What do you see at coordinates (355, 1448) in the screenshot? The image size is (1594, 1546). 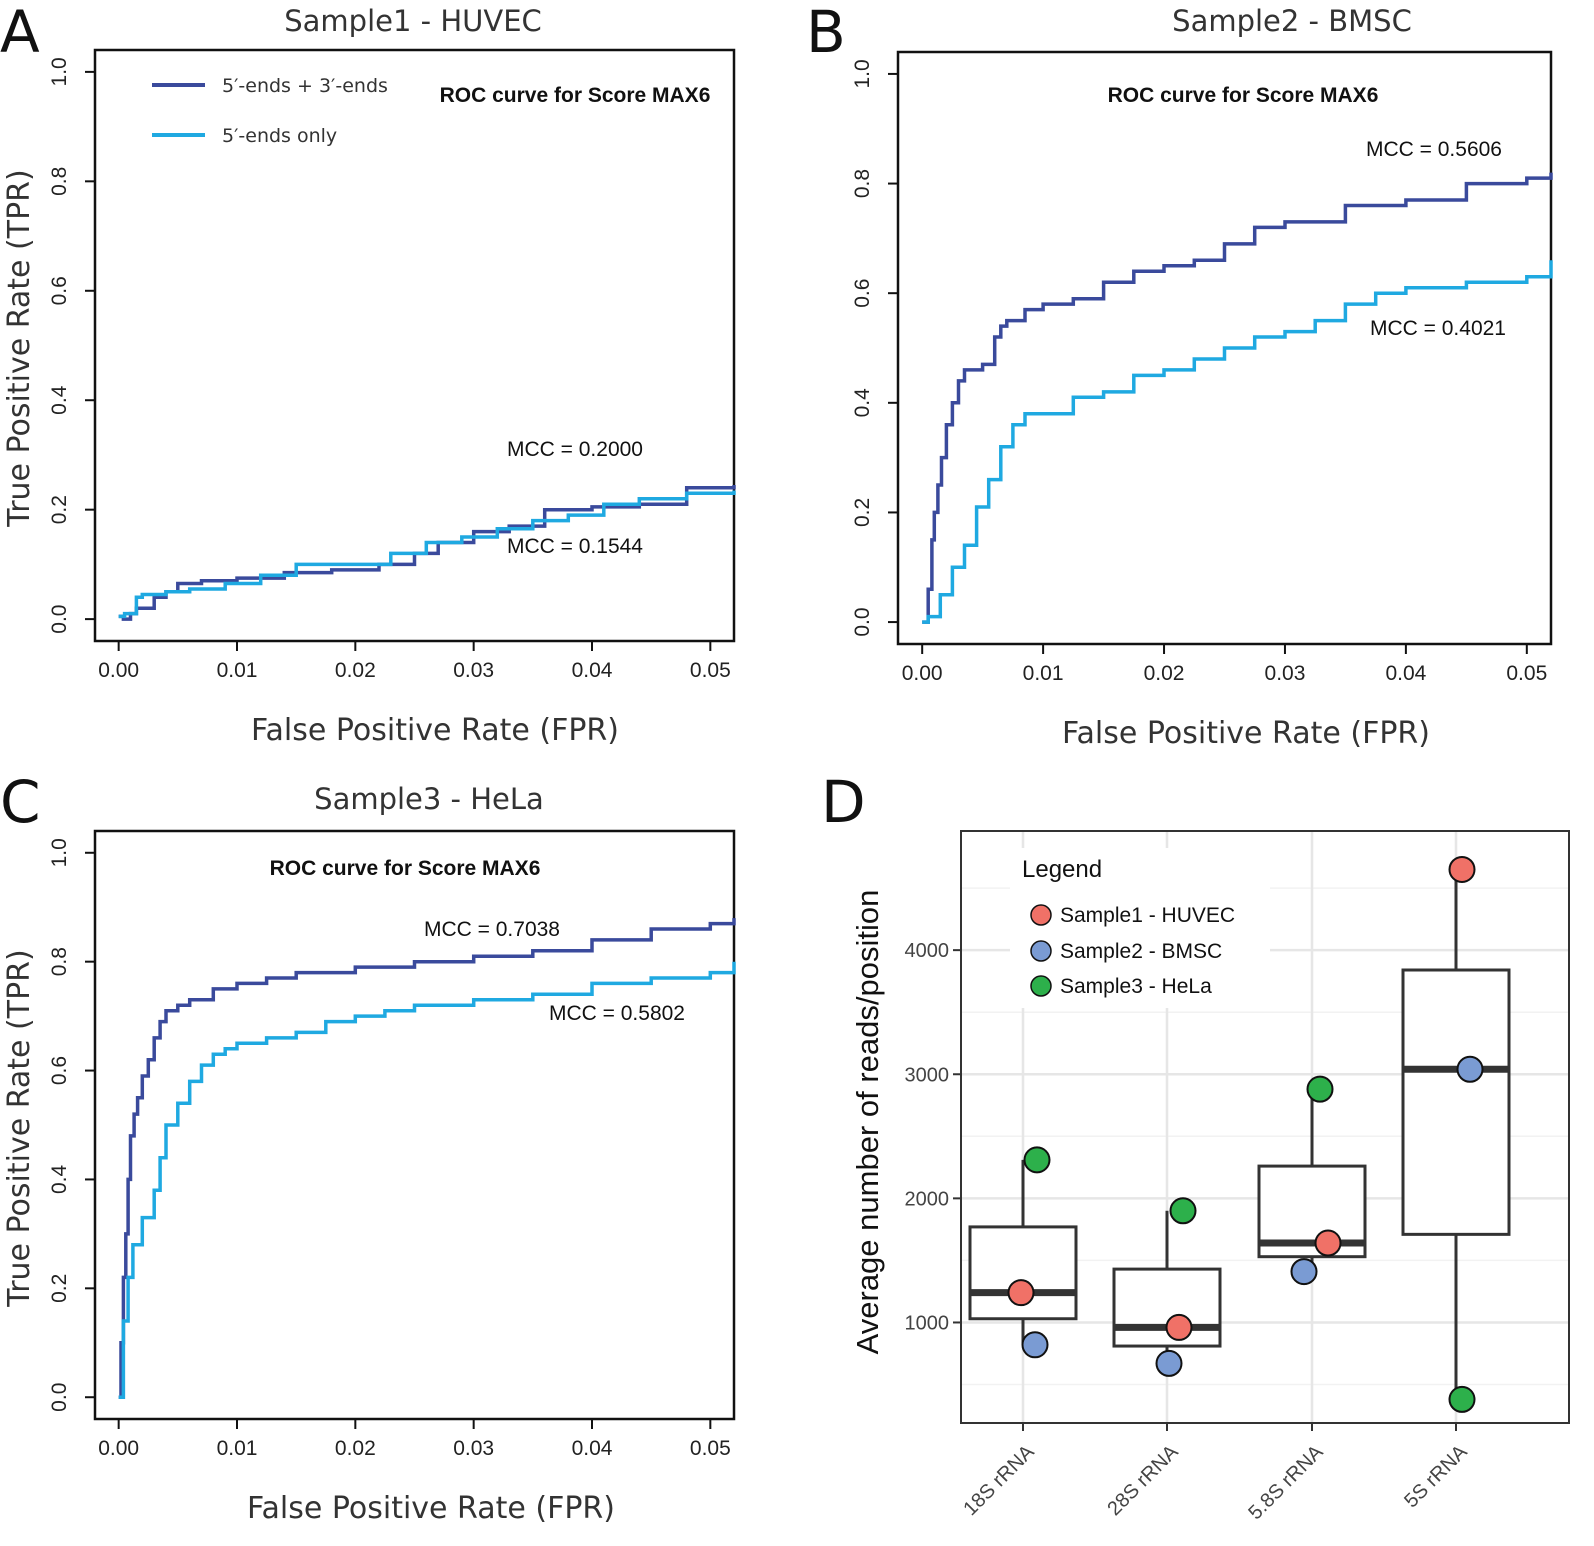 I see `panel-c-x-tick-label: 0.02` at bounding box center [355, 1448].